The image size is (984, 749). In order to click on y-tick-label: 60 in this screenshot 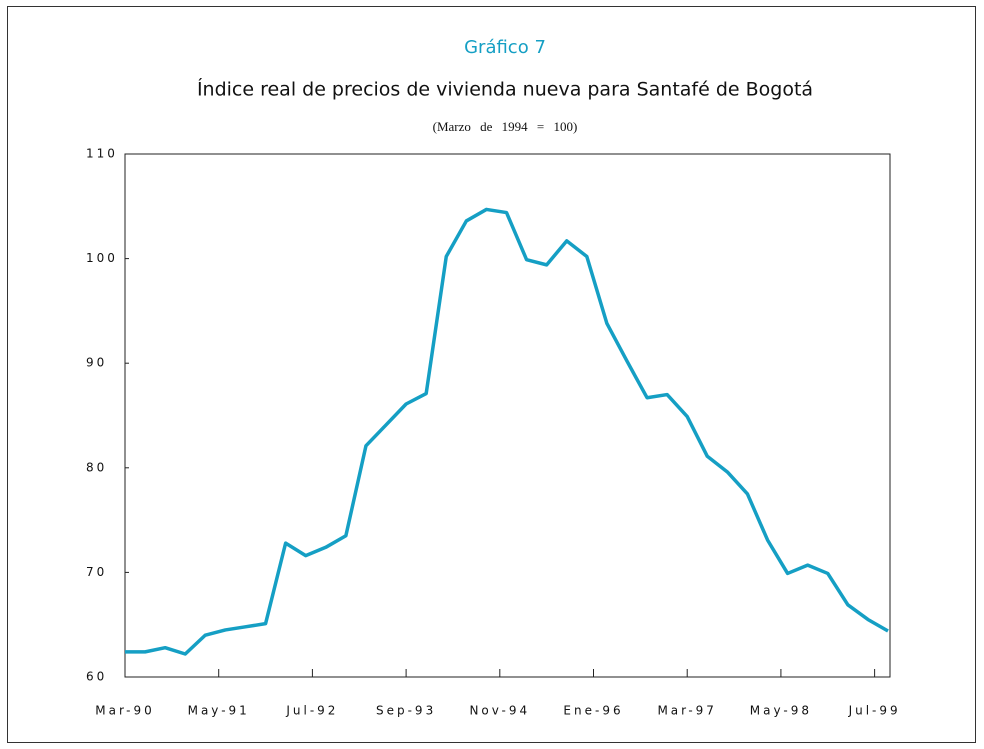, I will do `click(96, 677)`.